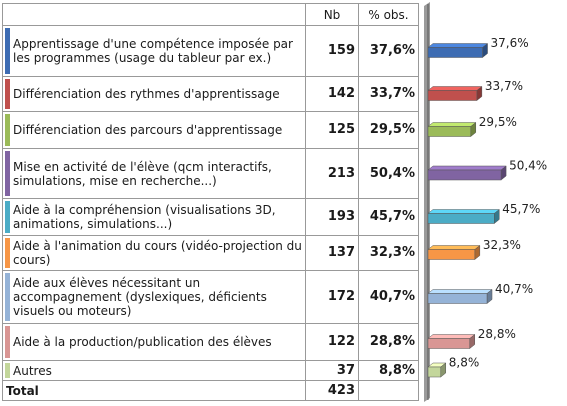 Image resolution: width=567 pixels, height=406 pixels. What do you see at coordinates (389, 253) in the screenshot?
I see `percent-cell: 32,3%` at bounding box center [389, 253].